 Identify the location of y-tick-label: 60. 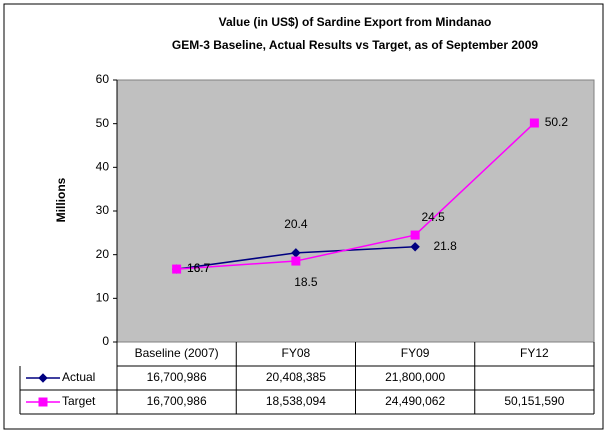
(103, 79).